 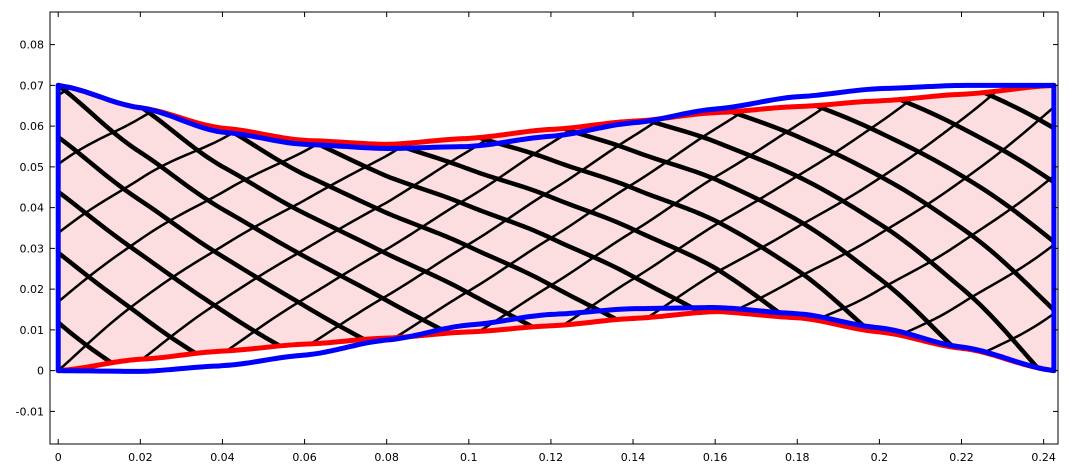 I want to click on x-tick-label: 0.06, so click(x=304, y=457).